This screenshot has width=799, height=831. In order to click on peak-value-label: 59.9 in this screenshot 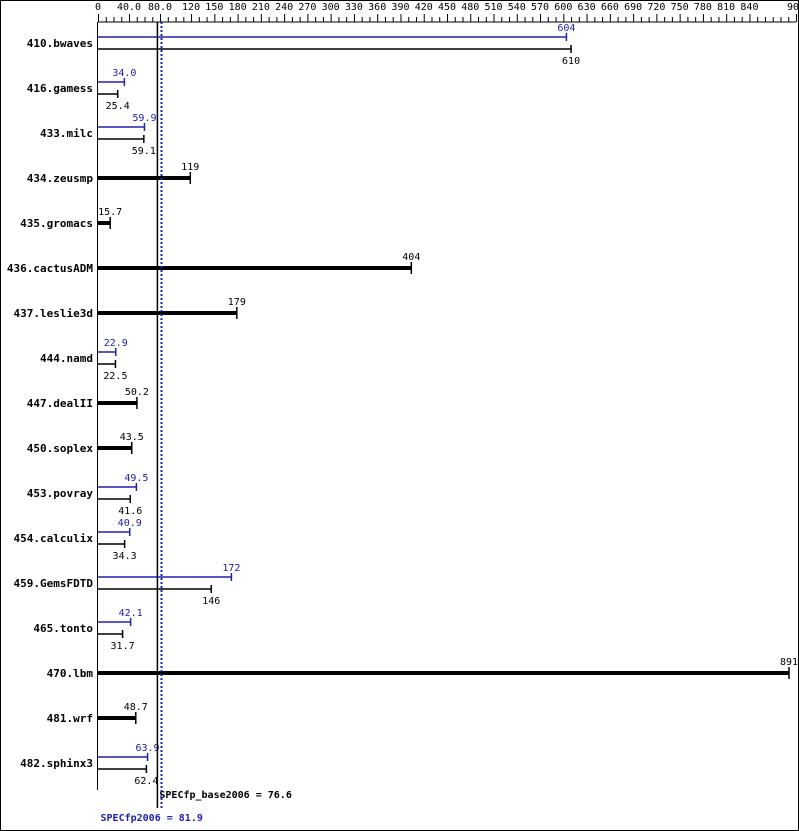, I will do `click(144, 118)`.